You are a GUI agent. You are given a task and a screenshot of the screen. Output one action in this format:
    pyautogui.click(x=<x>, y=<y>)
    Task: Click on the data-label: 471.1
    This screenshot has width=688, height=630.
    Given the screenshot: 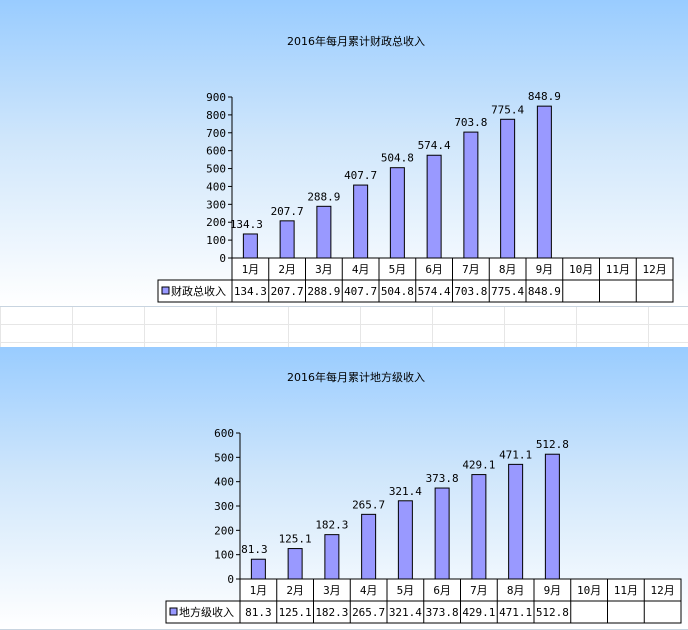 What is the action you would take?
    pyautogui.click(x=515, y=454)
    